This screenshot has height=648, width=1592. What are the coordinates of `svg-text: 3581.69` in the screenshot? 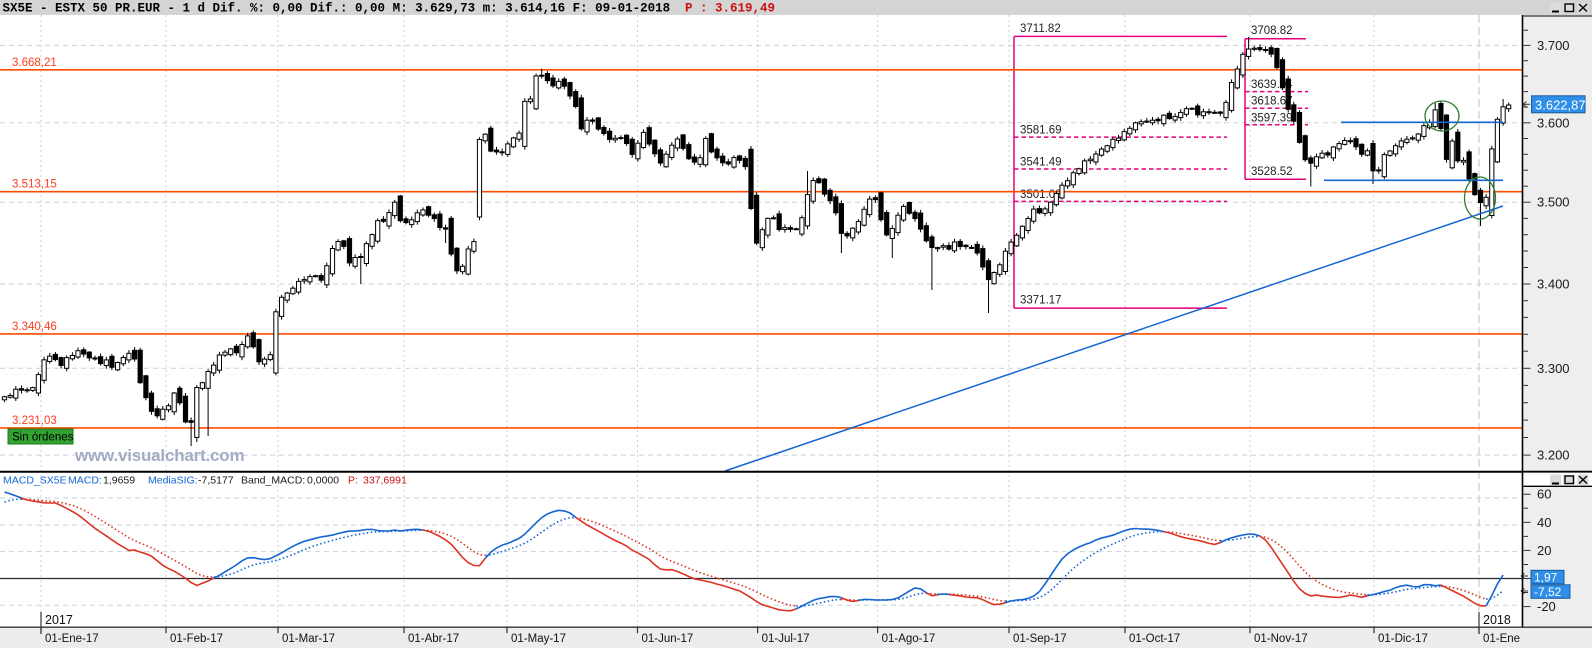 It's located at (1041, 131).